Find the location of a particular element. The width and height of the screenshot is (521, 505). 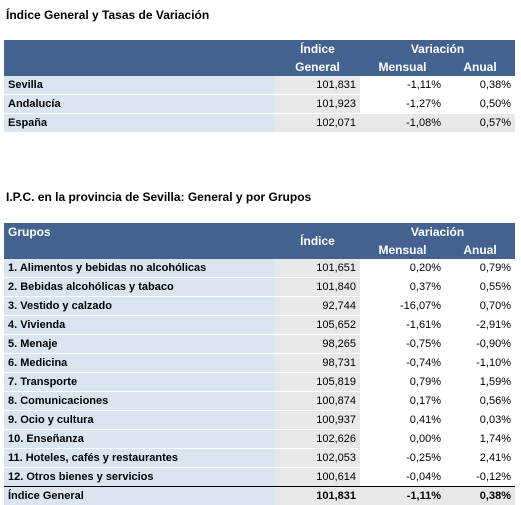

row-indice: 101,840 is located at coordinates (317, 287).